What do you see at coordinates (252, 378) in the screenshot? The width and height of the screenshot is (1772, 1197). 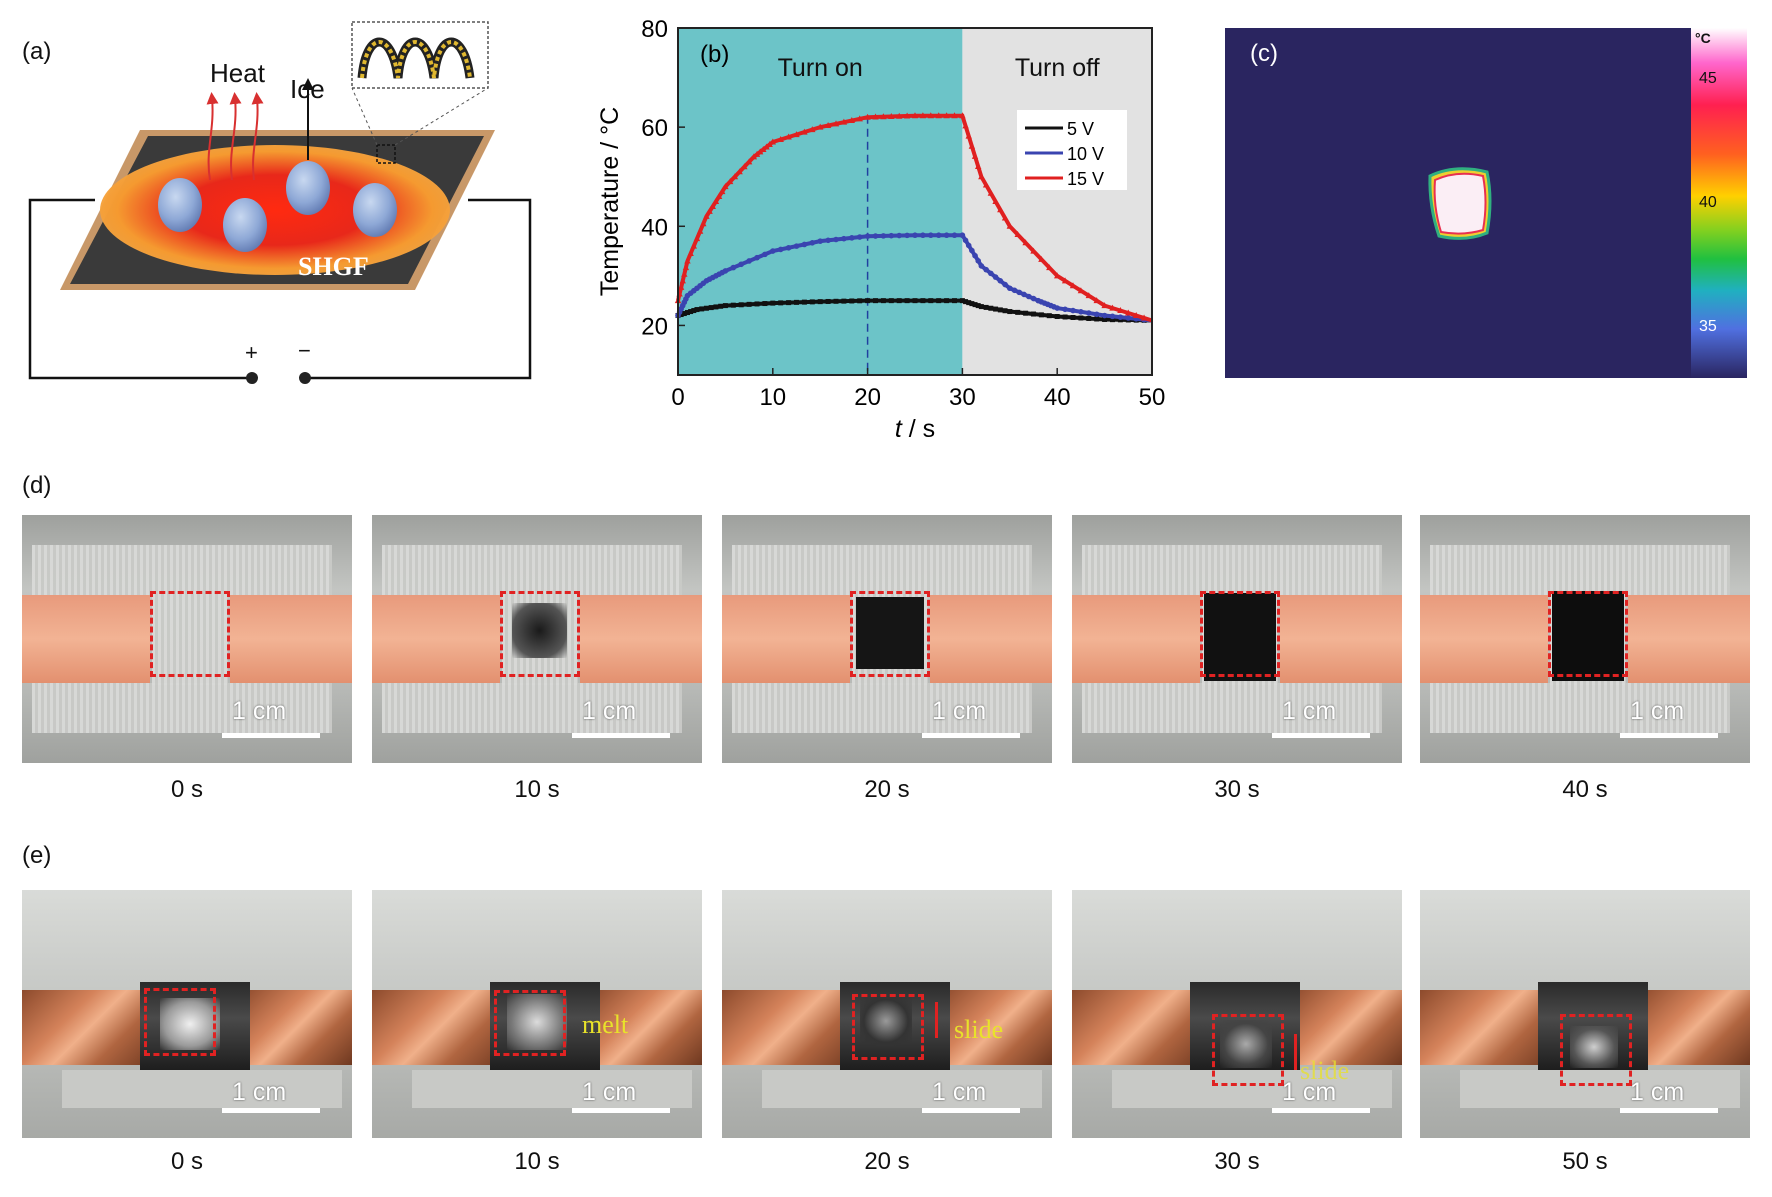 I see `positive-terminal` at bounding box center [252, 378].